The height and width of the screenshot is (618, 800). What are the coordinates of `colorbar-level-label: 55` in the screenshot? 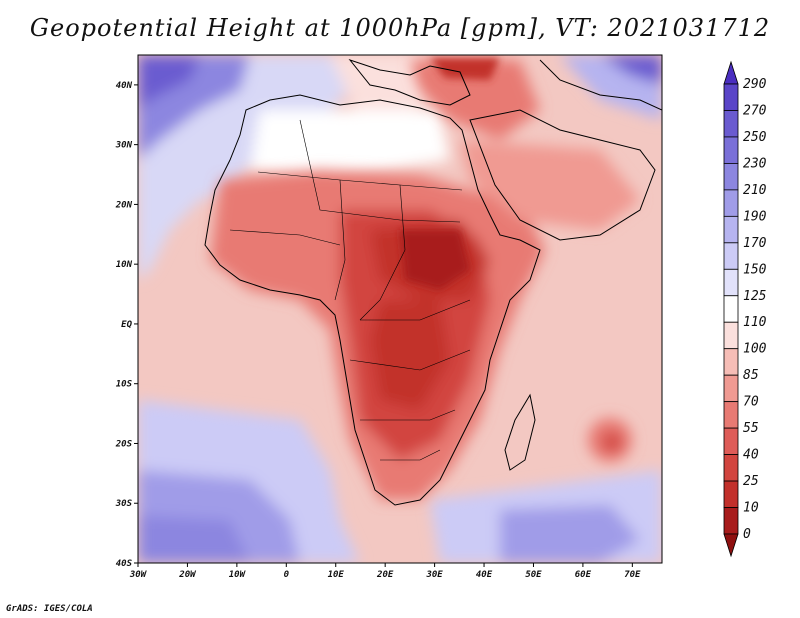 It's located at (751, 428).